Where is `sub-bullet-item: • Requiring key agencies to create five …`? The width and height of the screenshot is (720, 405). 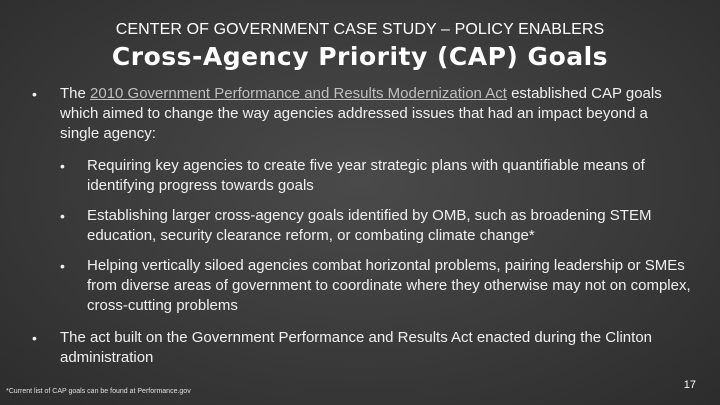
sub-bullet-item: • Requiring key agencies to create five … is located at coordinates (360, 176).